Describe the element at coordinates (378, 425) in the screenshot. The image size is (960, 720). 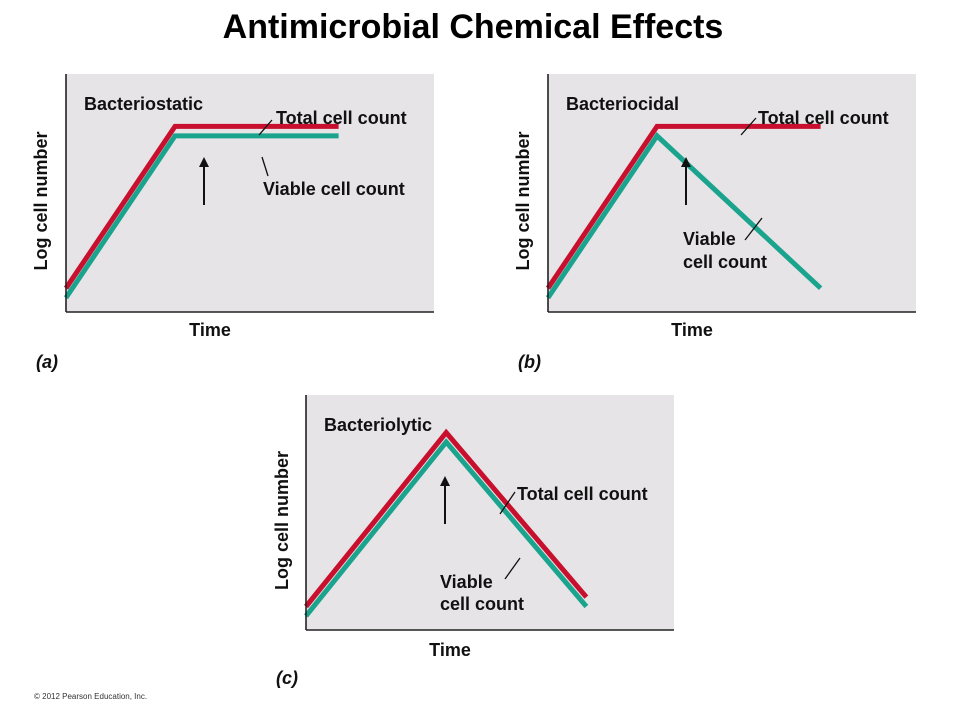
I see `panel-title: Bacteriolytic` at that location.